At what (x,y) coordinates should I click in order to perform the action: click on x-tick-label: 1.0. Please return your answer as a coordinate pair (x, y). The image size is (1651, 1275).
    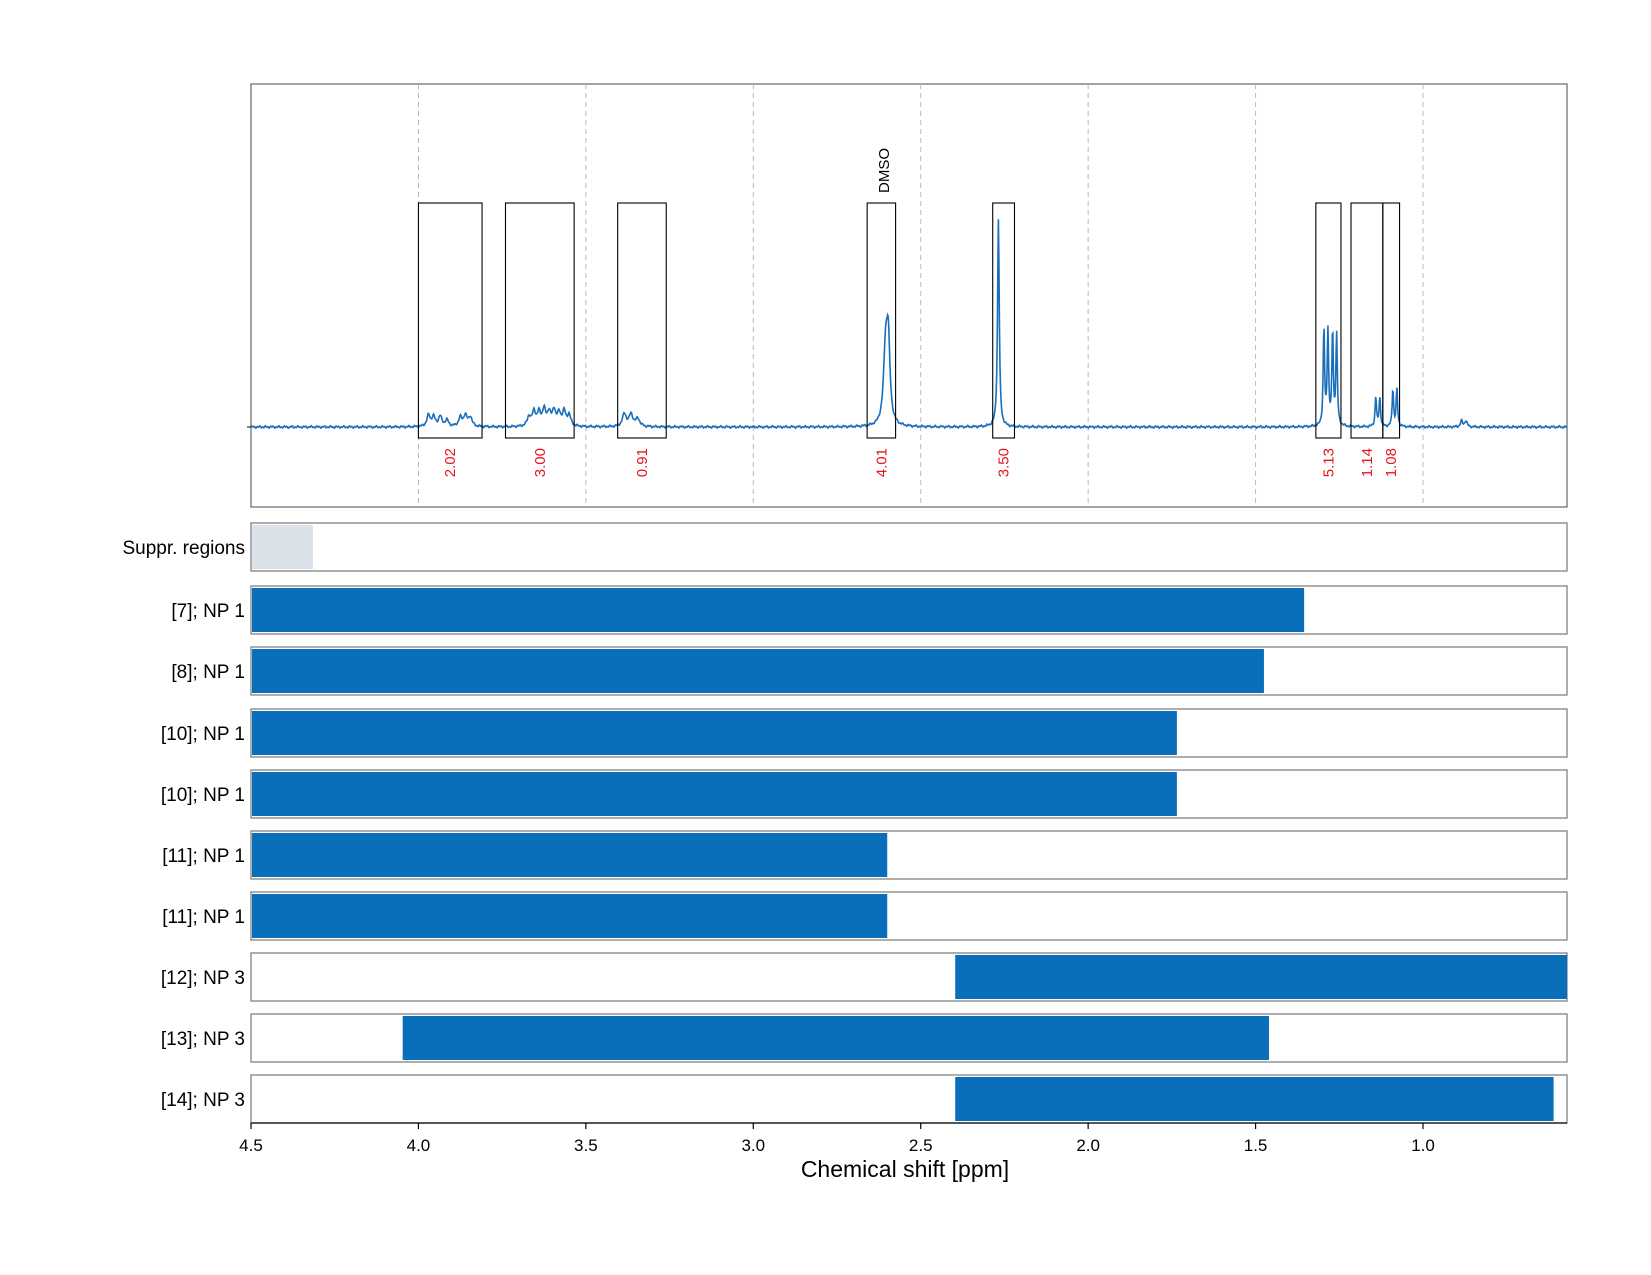
    Looking at the image, I should click on (1423, 1145).